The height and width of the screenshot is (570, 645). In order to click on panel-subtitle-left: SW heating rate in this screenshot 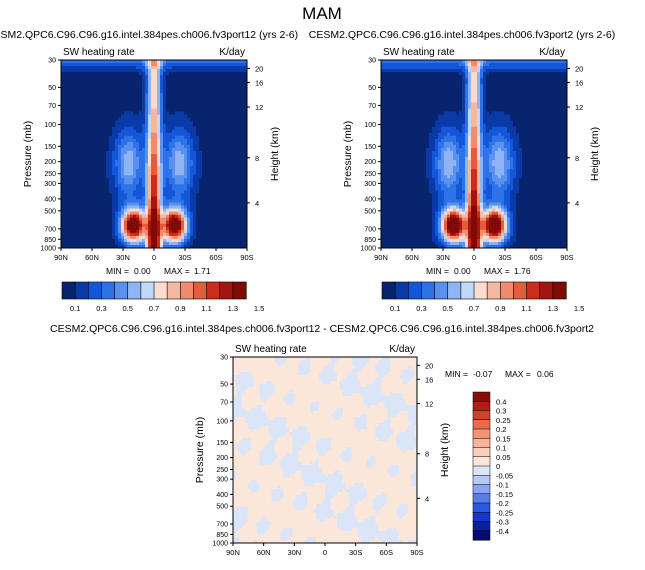, I will do `click(99, 52)`.